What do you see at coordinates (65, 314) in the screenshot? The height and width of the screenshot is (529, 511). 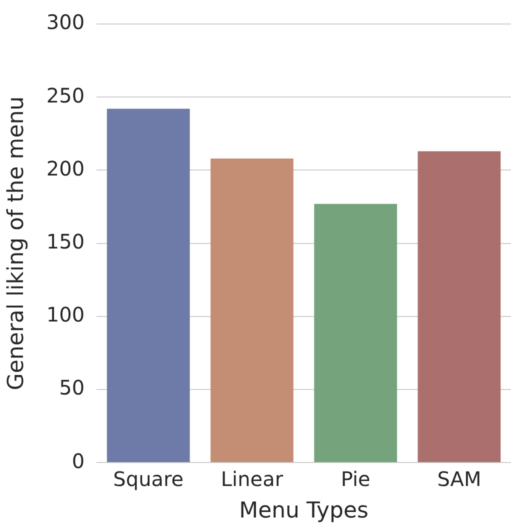 I see `y-tick-label: 100` at bounding box center [65, 314].